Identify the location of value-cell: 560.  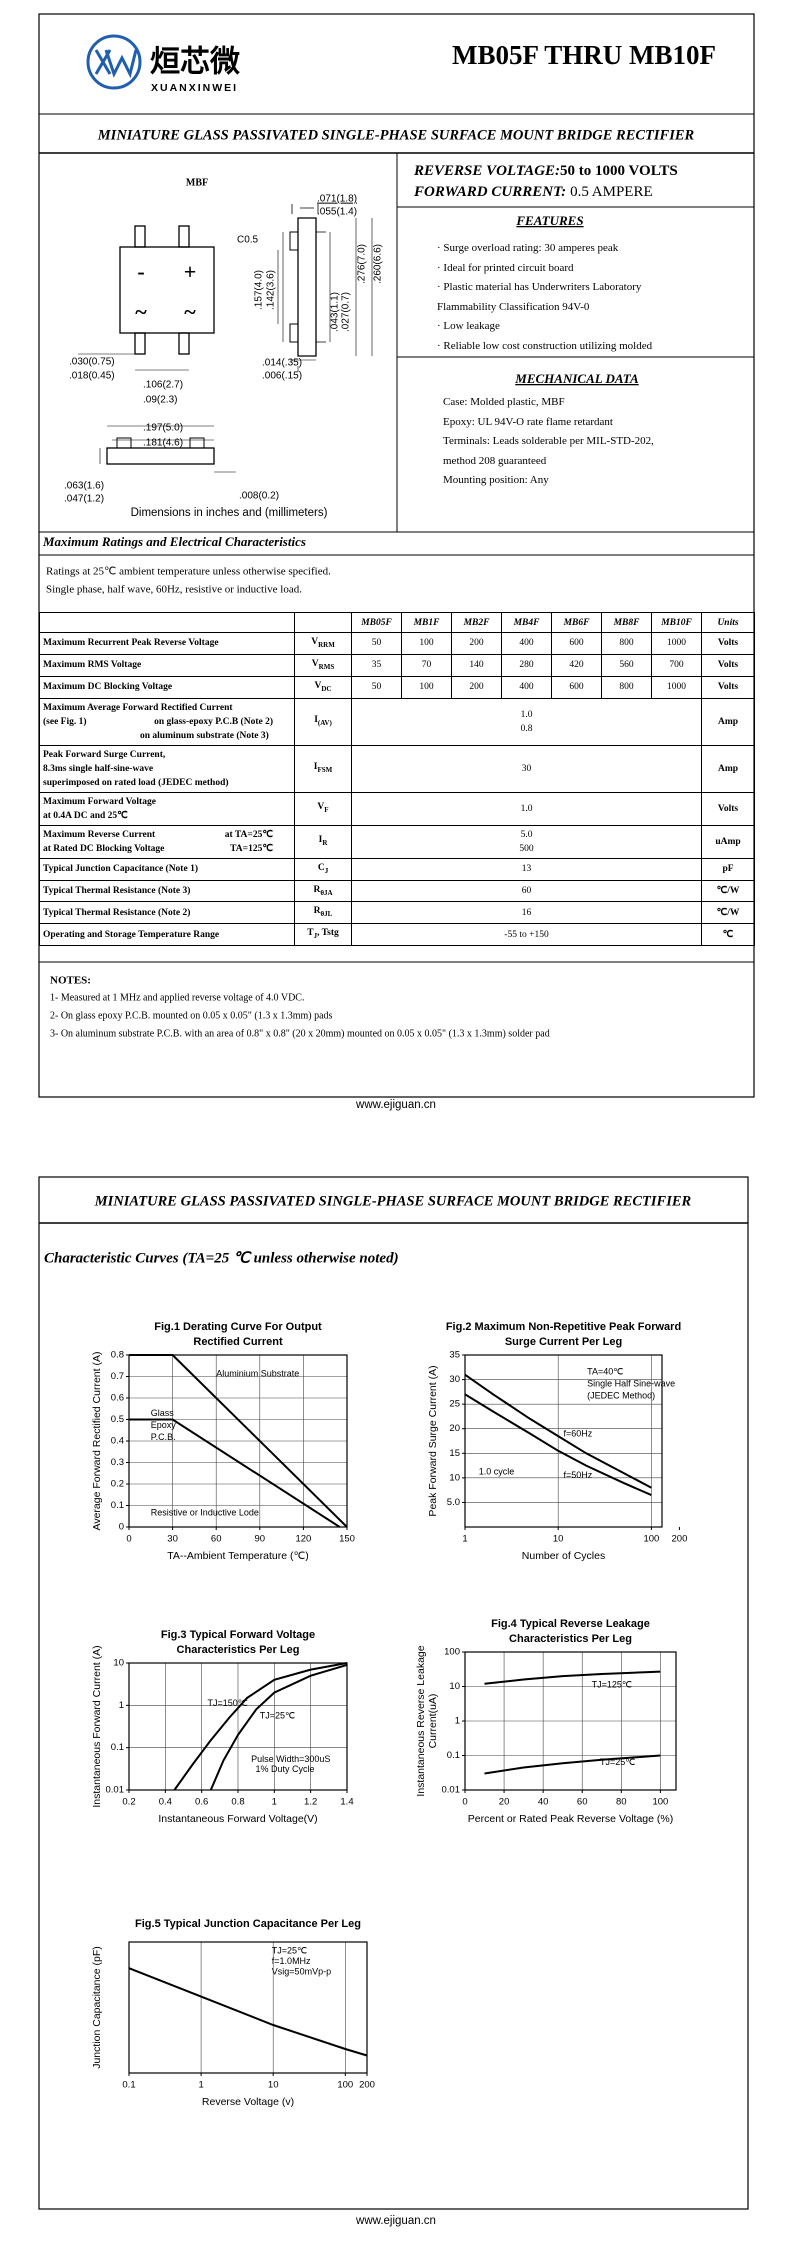
(626, 665).